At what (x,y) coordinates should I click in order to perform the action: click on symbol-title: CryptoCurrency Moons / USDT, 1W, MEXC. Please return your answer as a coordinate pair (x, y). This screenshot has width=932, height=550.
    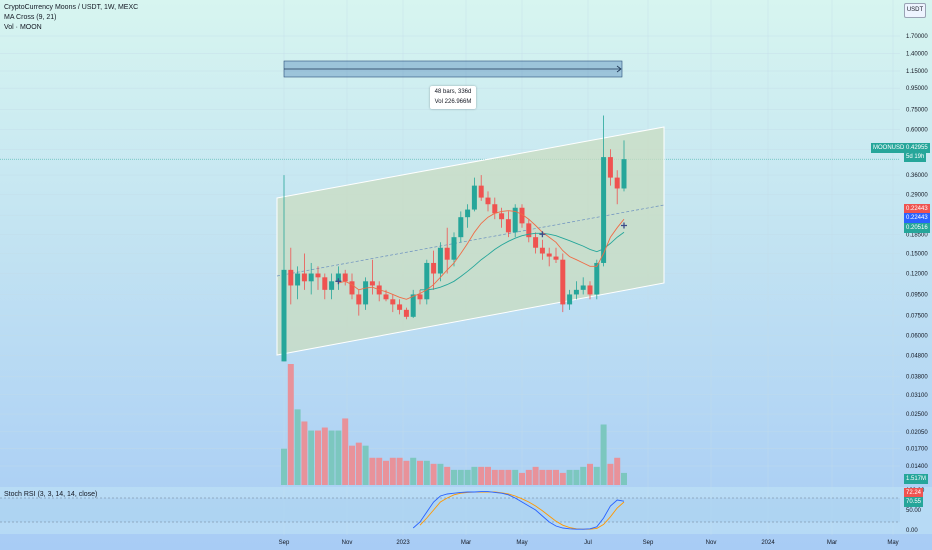
    Looking at the image, I should click on (71, 7).